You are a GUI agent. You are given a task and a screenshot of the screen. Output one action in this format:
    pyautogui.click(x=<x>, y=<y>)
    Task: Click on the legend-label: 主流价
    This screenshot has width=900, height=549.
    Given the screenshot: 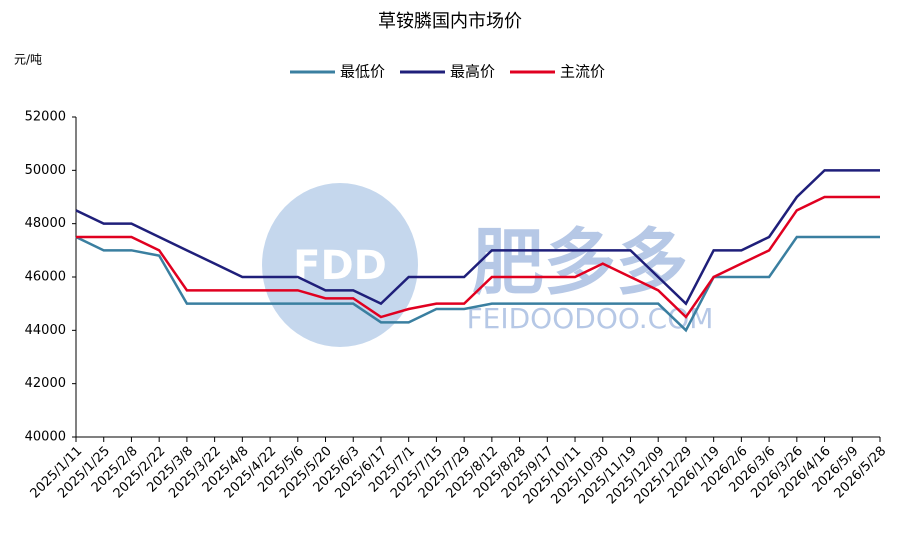 What is the action you would take?
    pyautogui.click(x=582, y=72)
    